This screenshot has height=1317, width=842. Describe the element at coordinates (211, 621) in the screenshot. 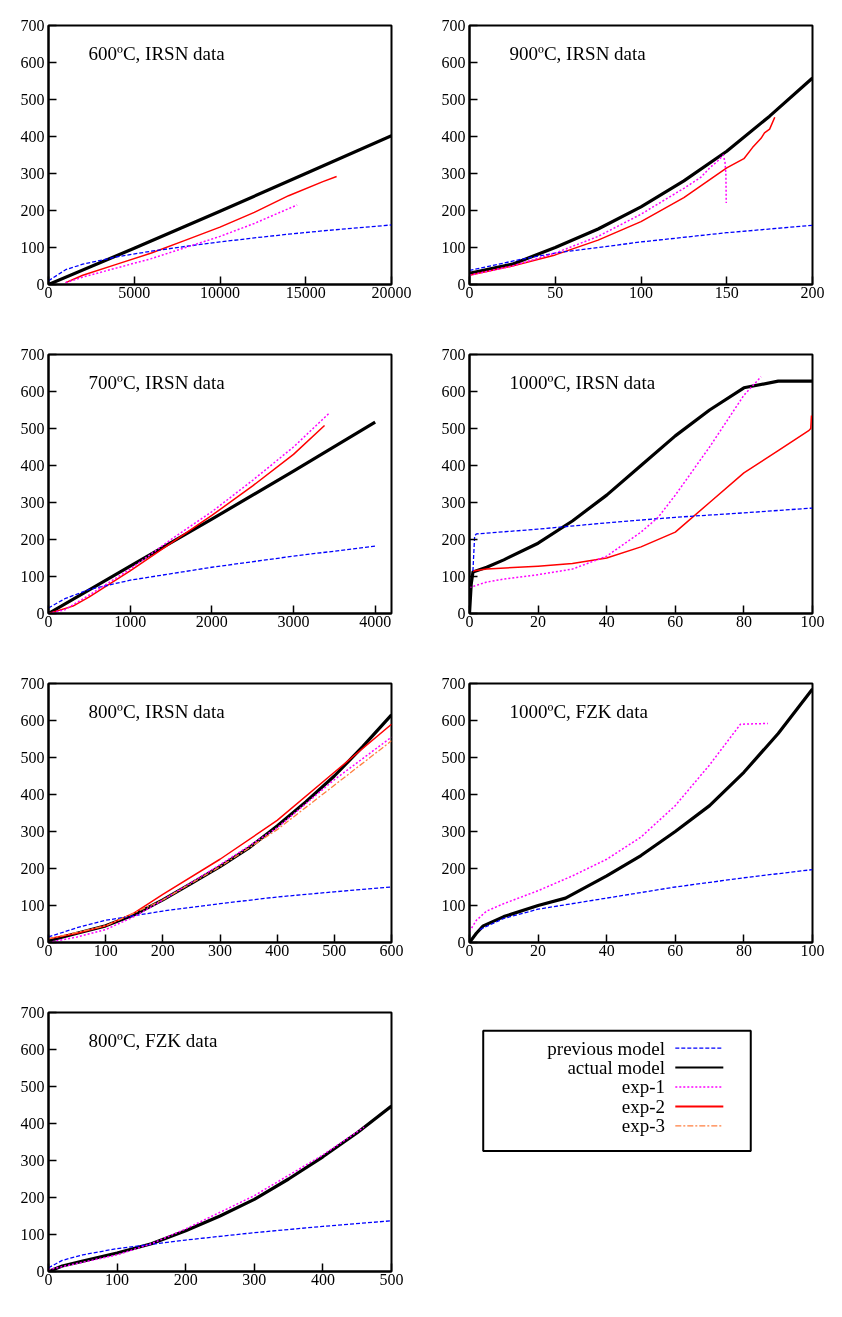

I see `x-tick-label: 2000` at that location.